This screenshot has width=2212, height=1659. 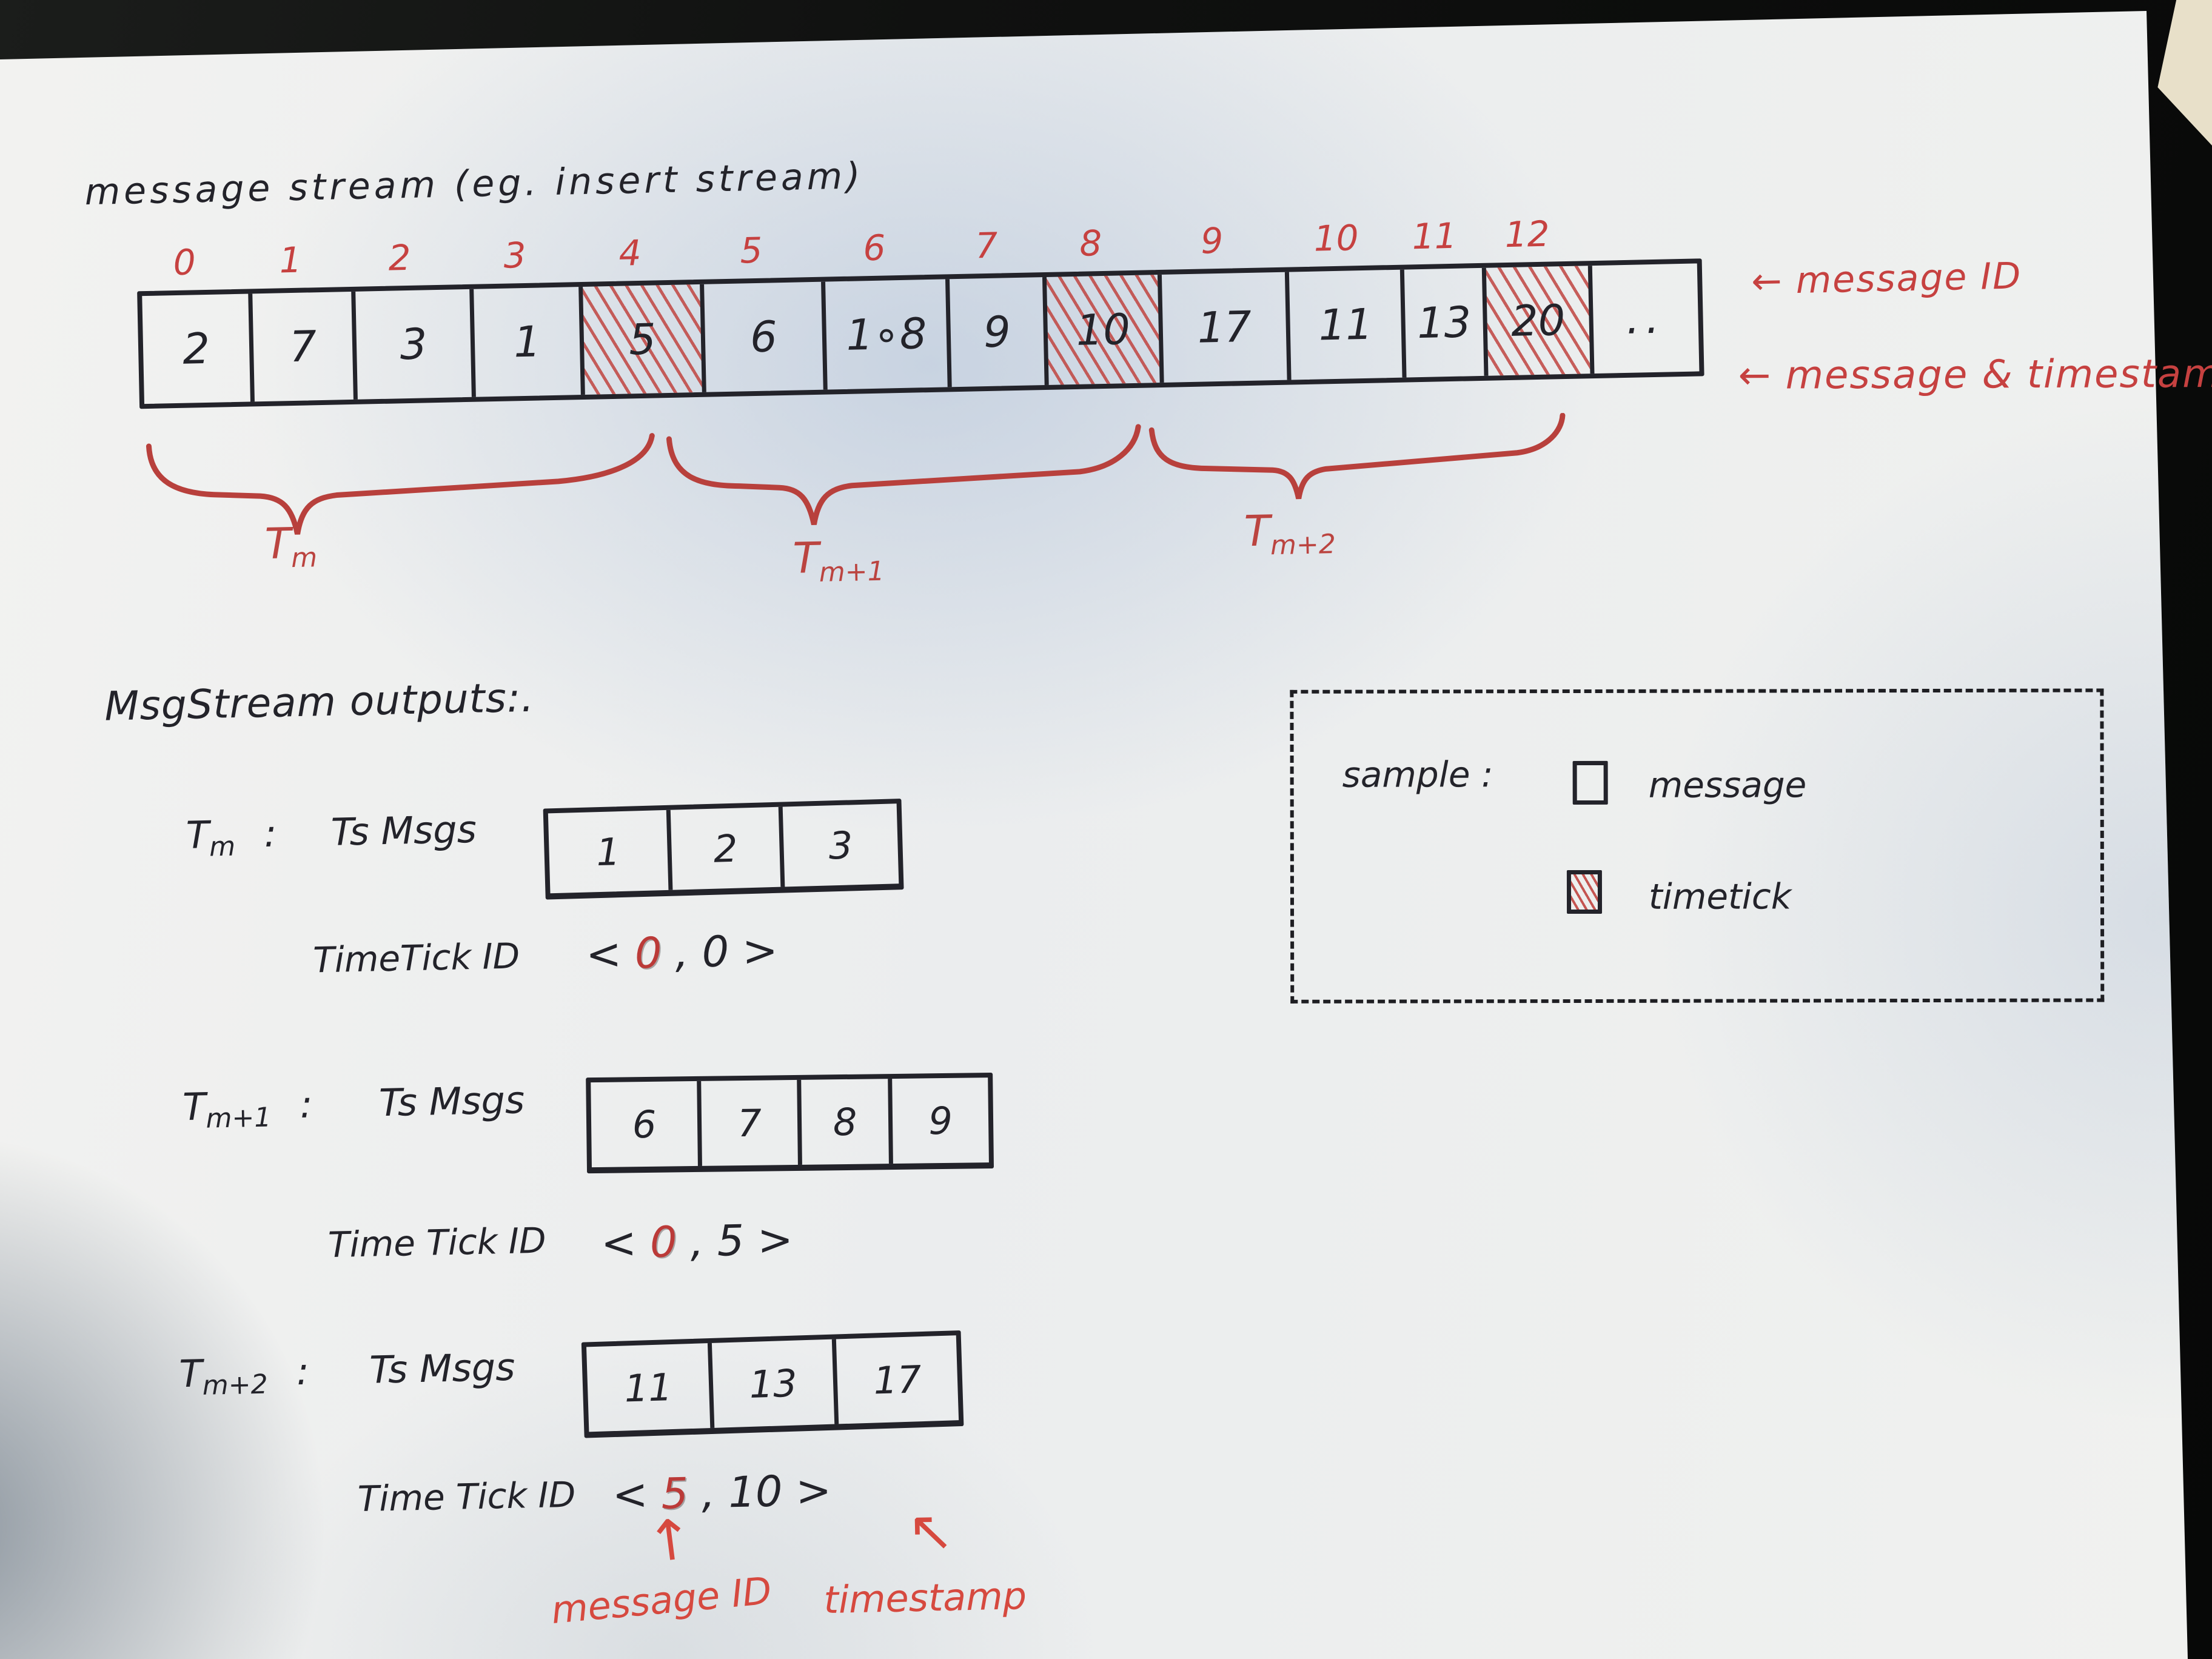 I want to click on stream-cell: 6, so click(x=761, y=336).